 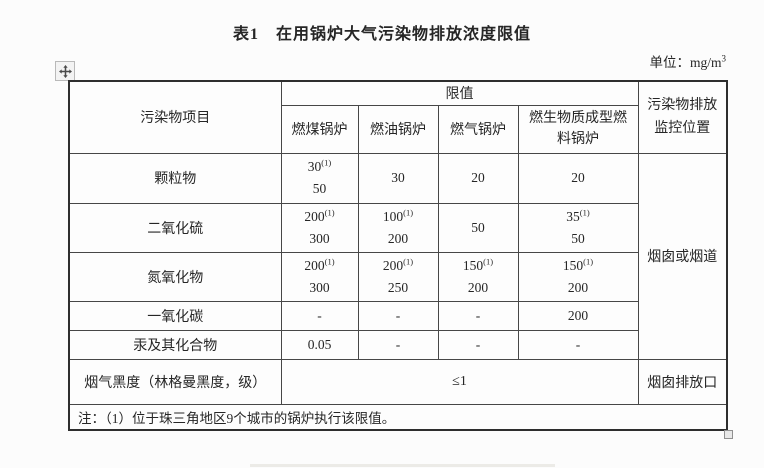 I want to click on limit-value-cell: 35(1) 50, so click(x=578, y=227).